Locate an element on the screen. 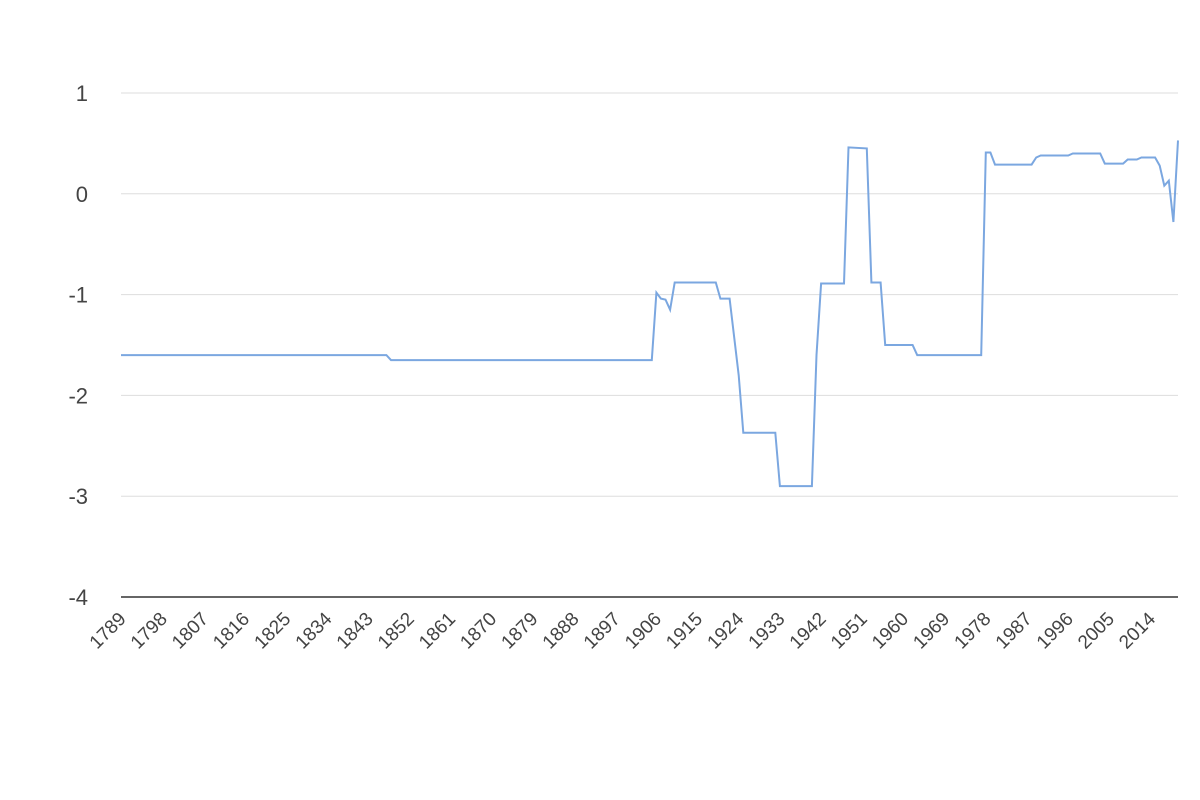 This screenshot has height=800, width=1200. y-tick-label: 0 is located at coordinates (82, 194).